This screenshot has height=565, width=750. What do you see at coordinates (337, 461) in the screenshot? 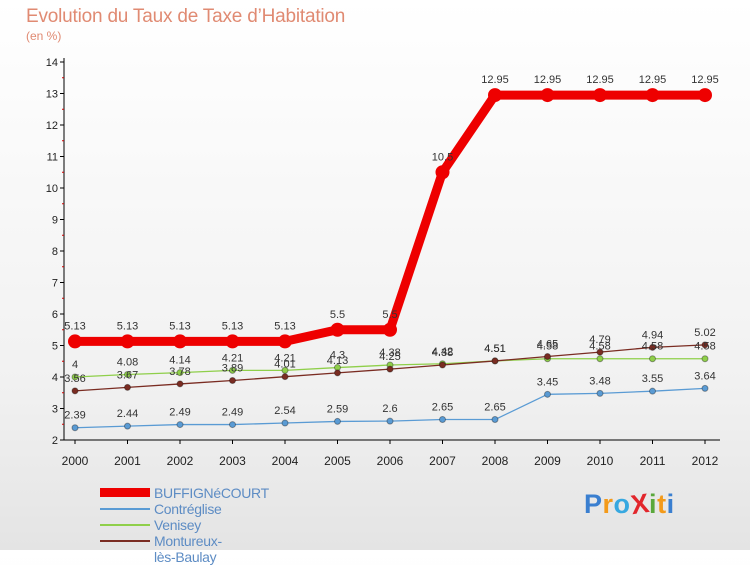
I see `x-tick-label: 2005` at bounding box center [337, 461].